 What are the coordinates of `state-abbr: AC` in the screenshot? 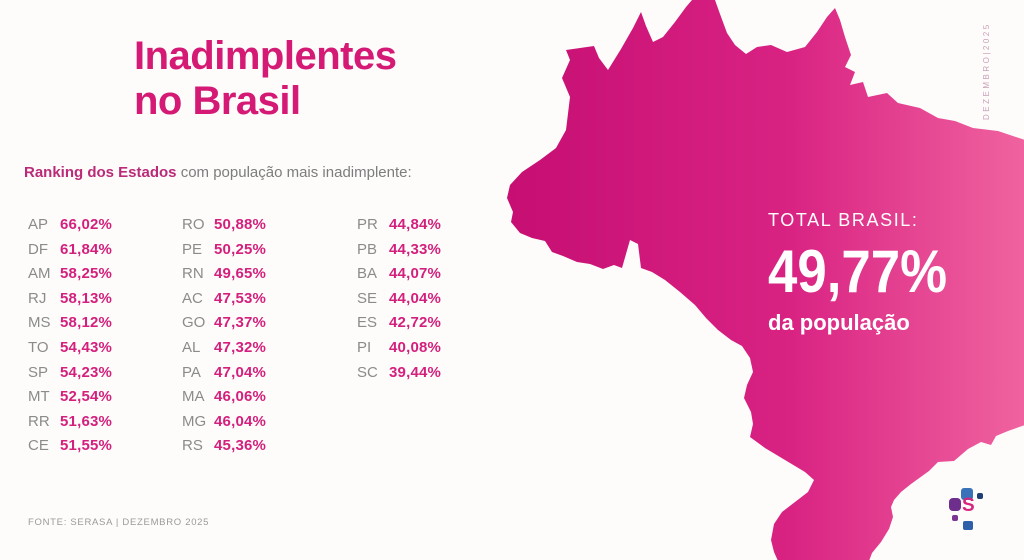 It's located at (192, 298).